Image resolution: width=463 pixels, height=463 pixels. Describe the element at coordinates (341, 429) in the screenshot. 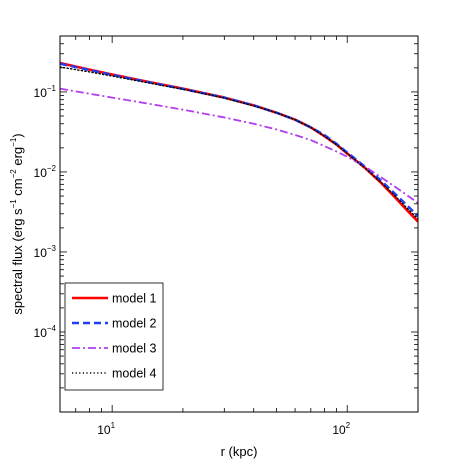

I see `x-tick-label: 10²` at that location.